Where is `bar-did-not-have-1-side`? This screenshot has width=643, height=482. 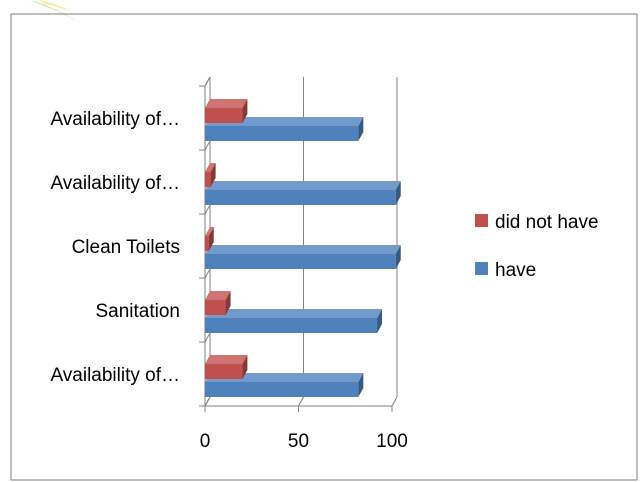
bar-did-not-have-1-side is located at coordinates (228, 303).